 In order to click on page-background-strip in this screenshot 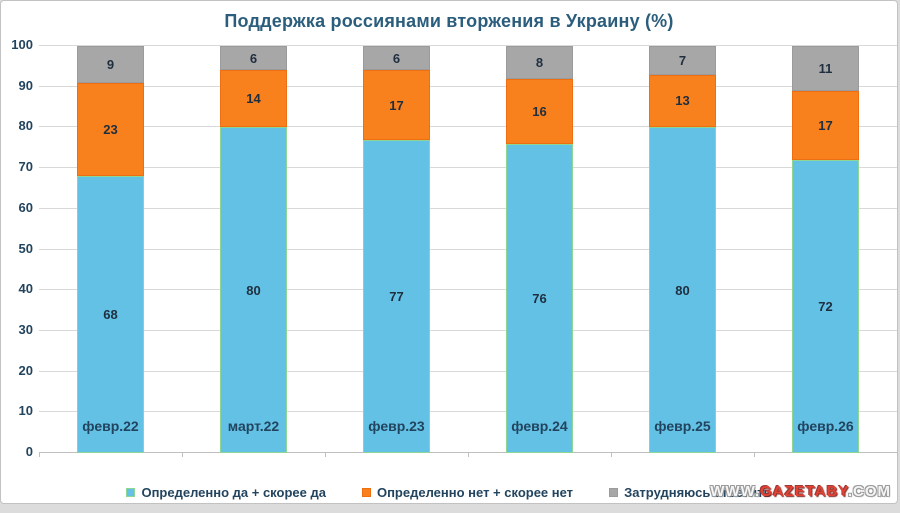, I will do `click(450, 509)`.